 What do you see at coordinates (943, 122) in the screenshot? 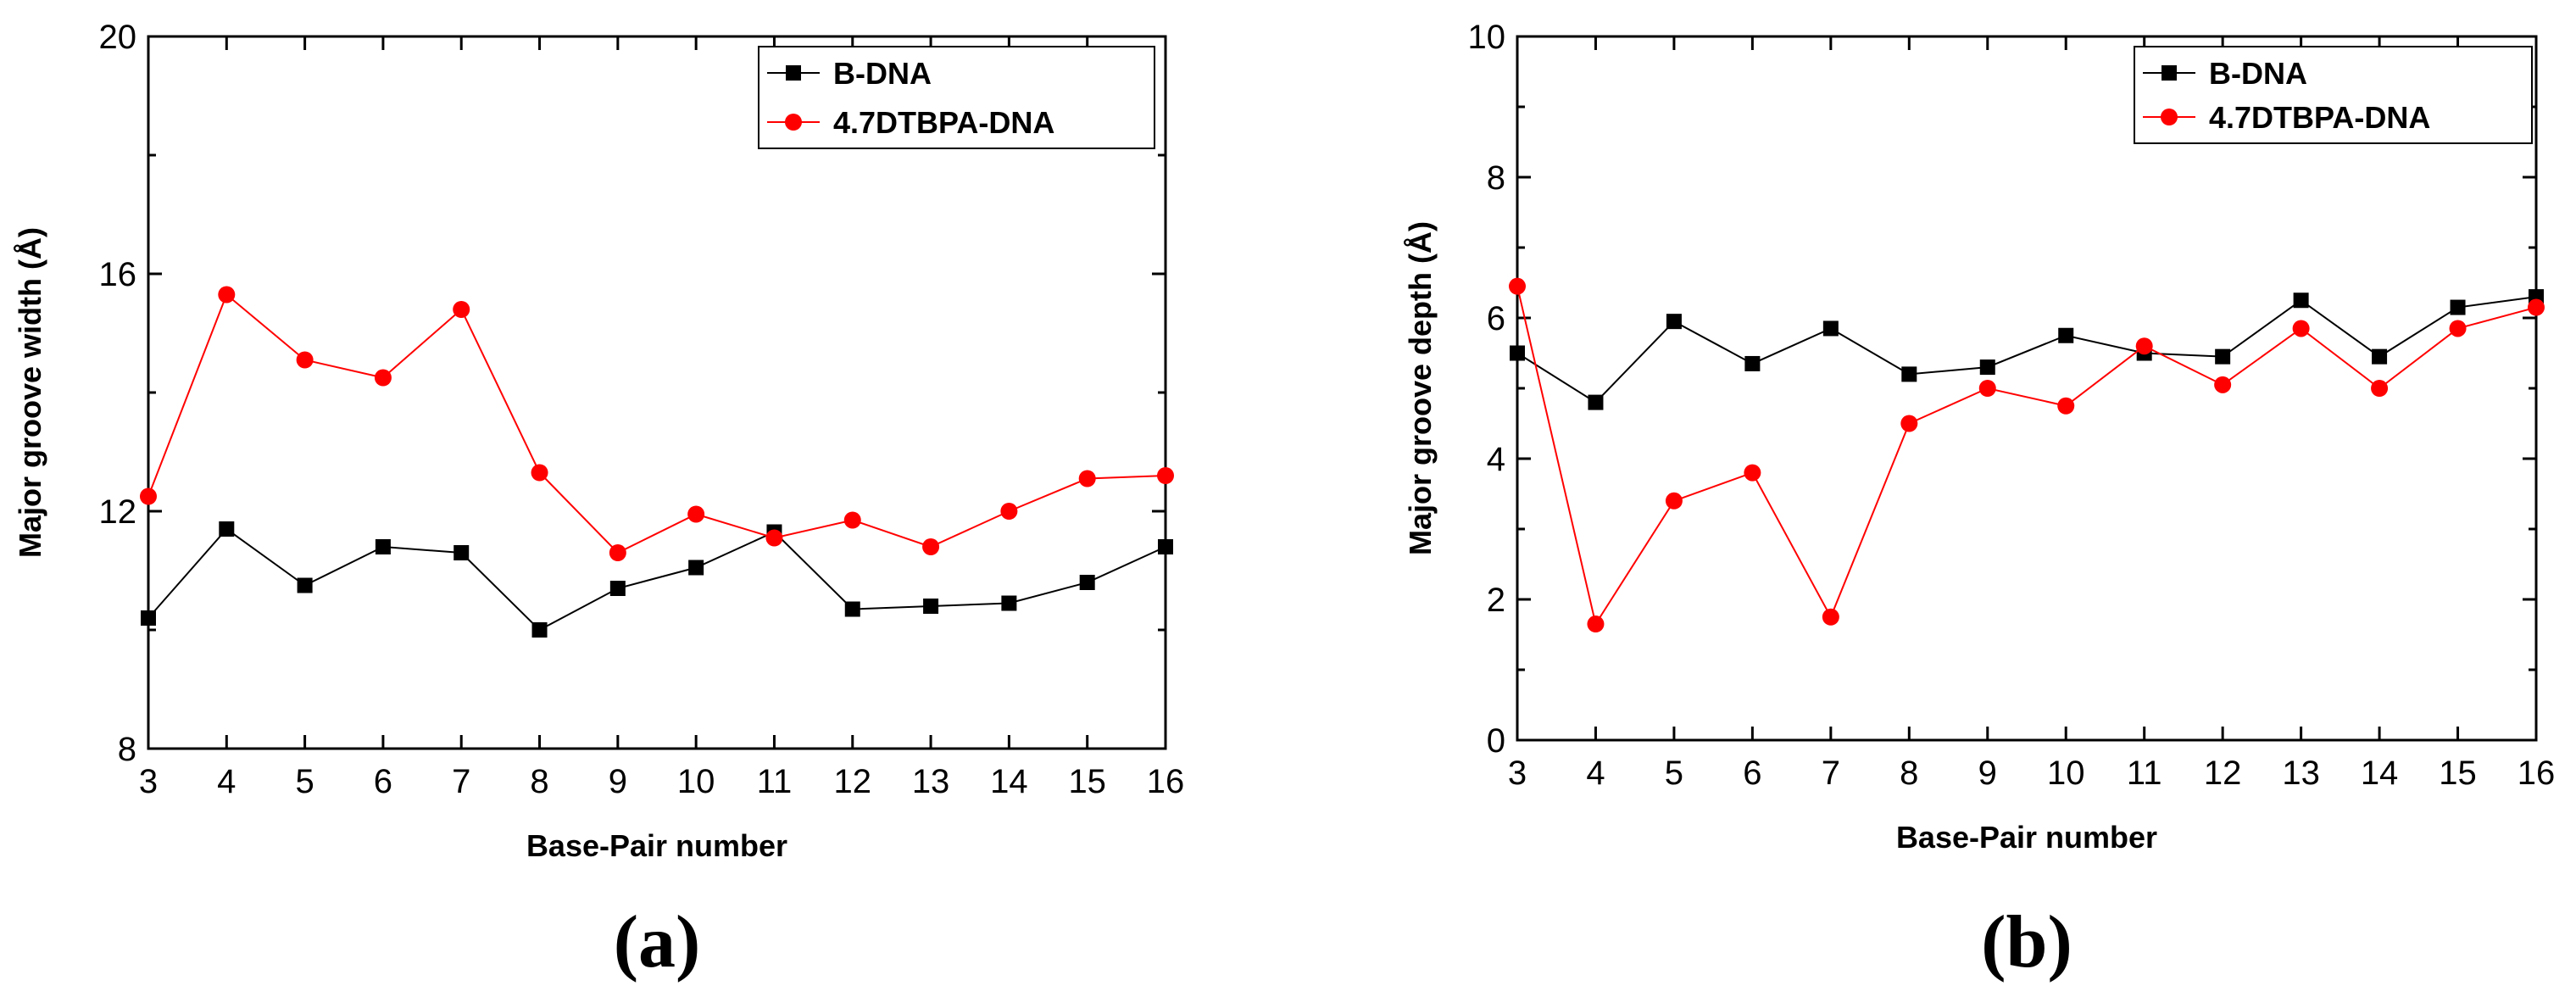
I see `chart-a-legend-label-dtbpa: 4.7DTBPA-DNA` at bounding box center [943, 122].